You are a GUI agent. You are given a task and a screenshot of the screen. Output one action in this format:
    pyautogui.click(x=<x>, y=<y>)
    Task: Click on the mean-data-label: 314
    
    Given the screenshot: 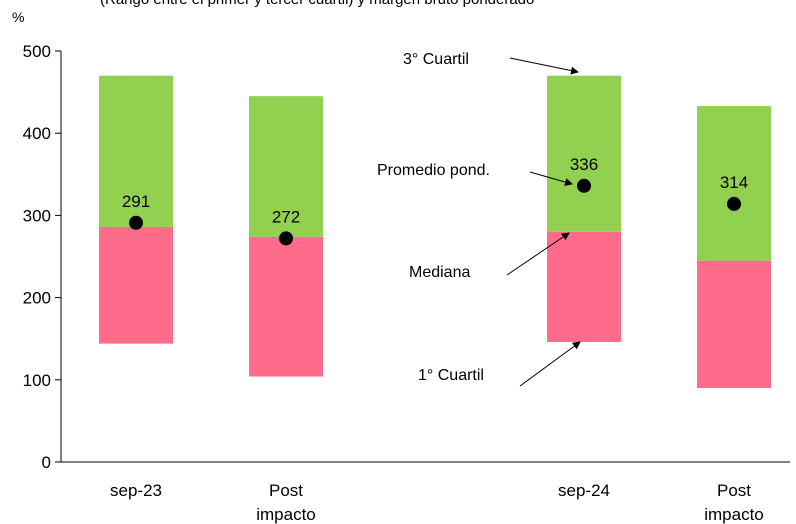 What is the action you would take?
    pyautogui.click(x=734, y=182)
    